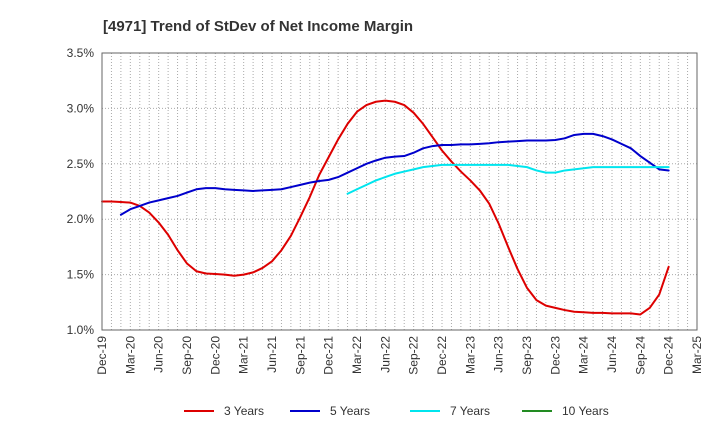  Describe the element at coordinates (329, 355) in the screenshot. I see `x-tick-label: Dec-21` at that location.